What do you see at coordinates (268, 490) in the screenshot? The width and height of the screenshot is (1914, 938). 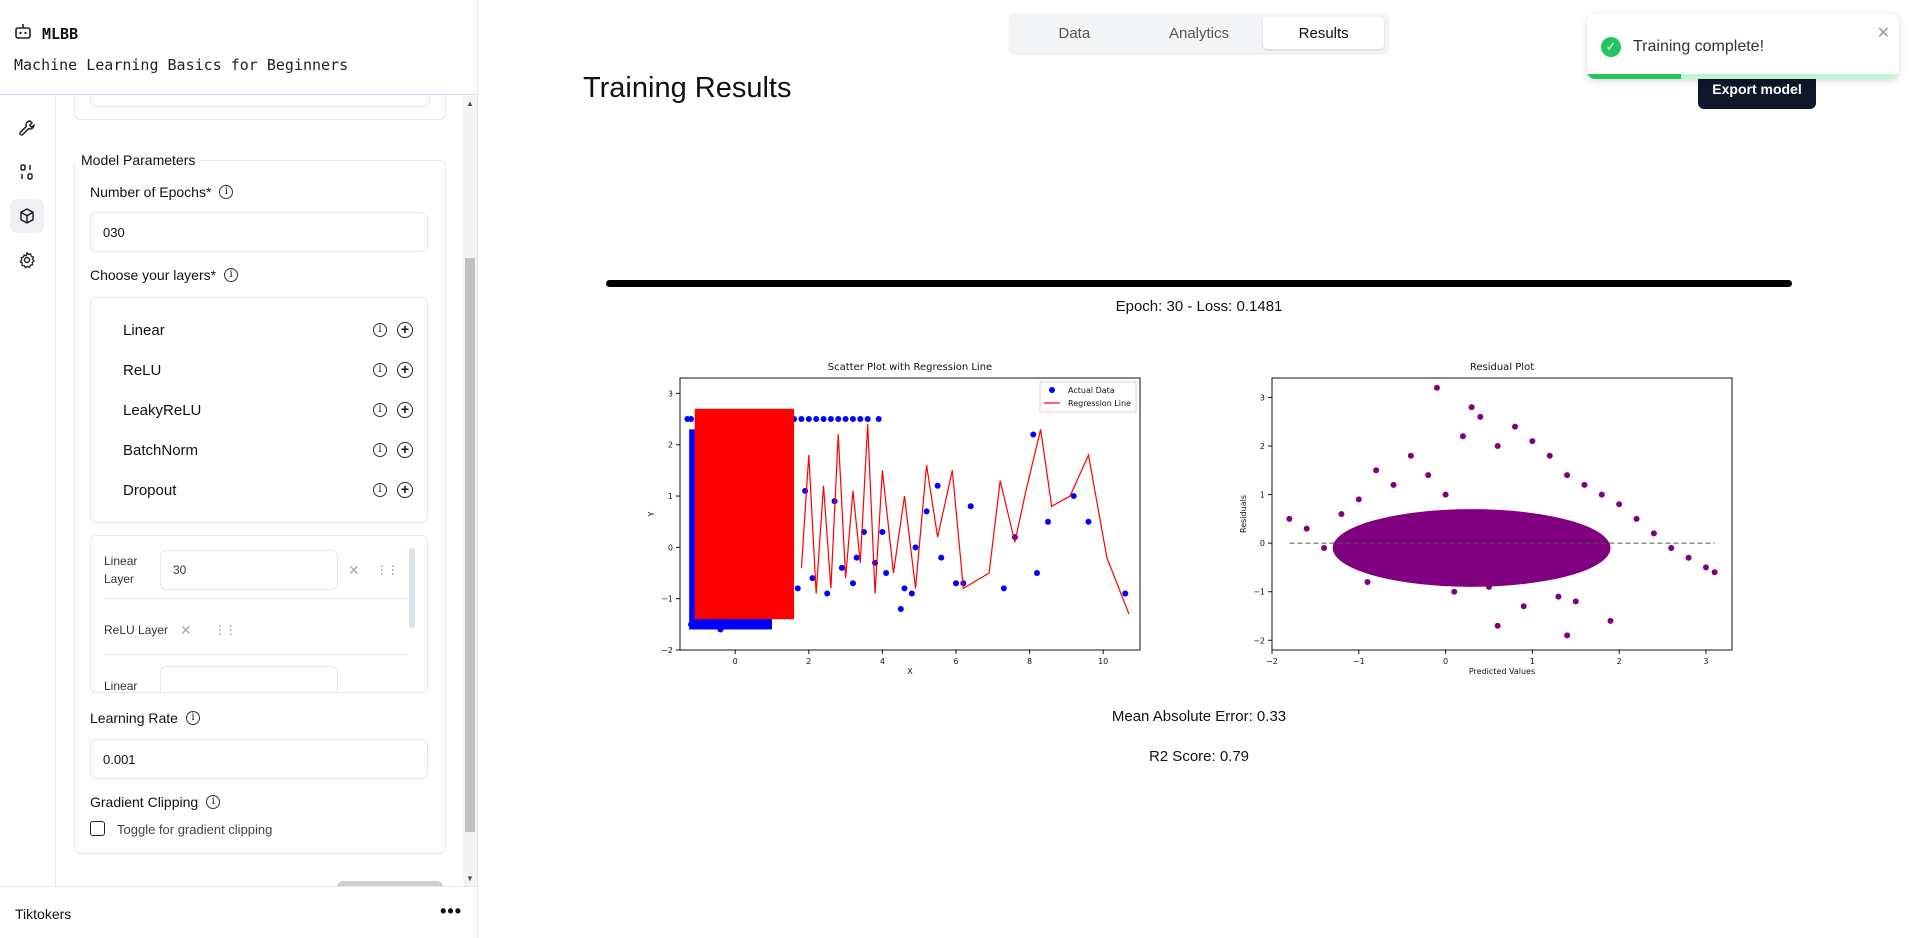 I see `layer-option-dropout: Dropout i +` at bounding box center [268, 490].